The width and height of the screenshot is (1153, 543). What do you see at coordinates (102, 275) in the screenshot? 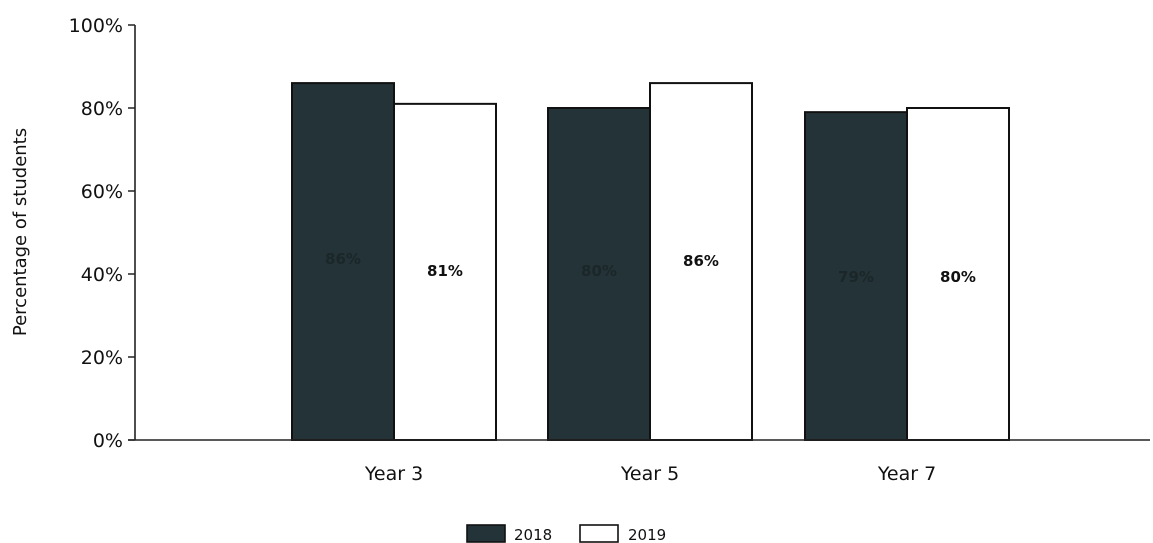
I see `y-tick-label: 40%` at bounding box center [102, 275].